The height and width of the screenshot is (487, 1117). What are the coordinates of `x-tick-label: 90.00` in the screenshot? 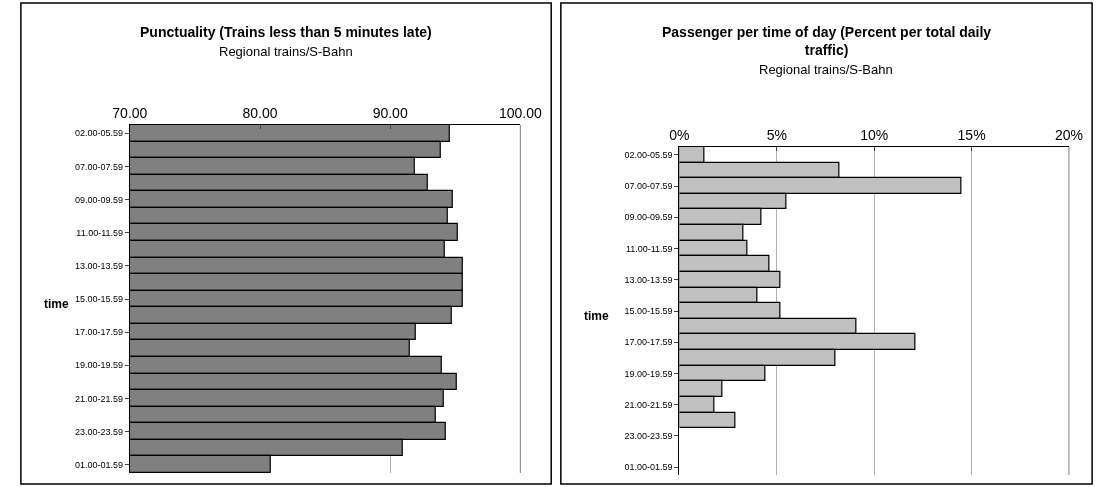 It's located at (390, 113).